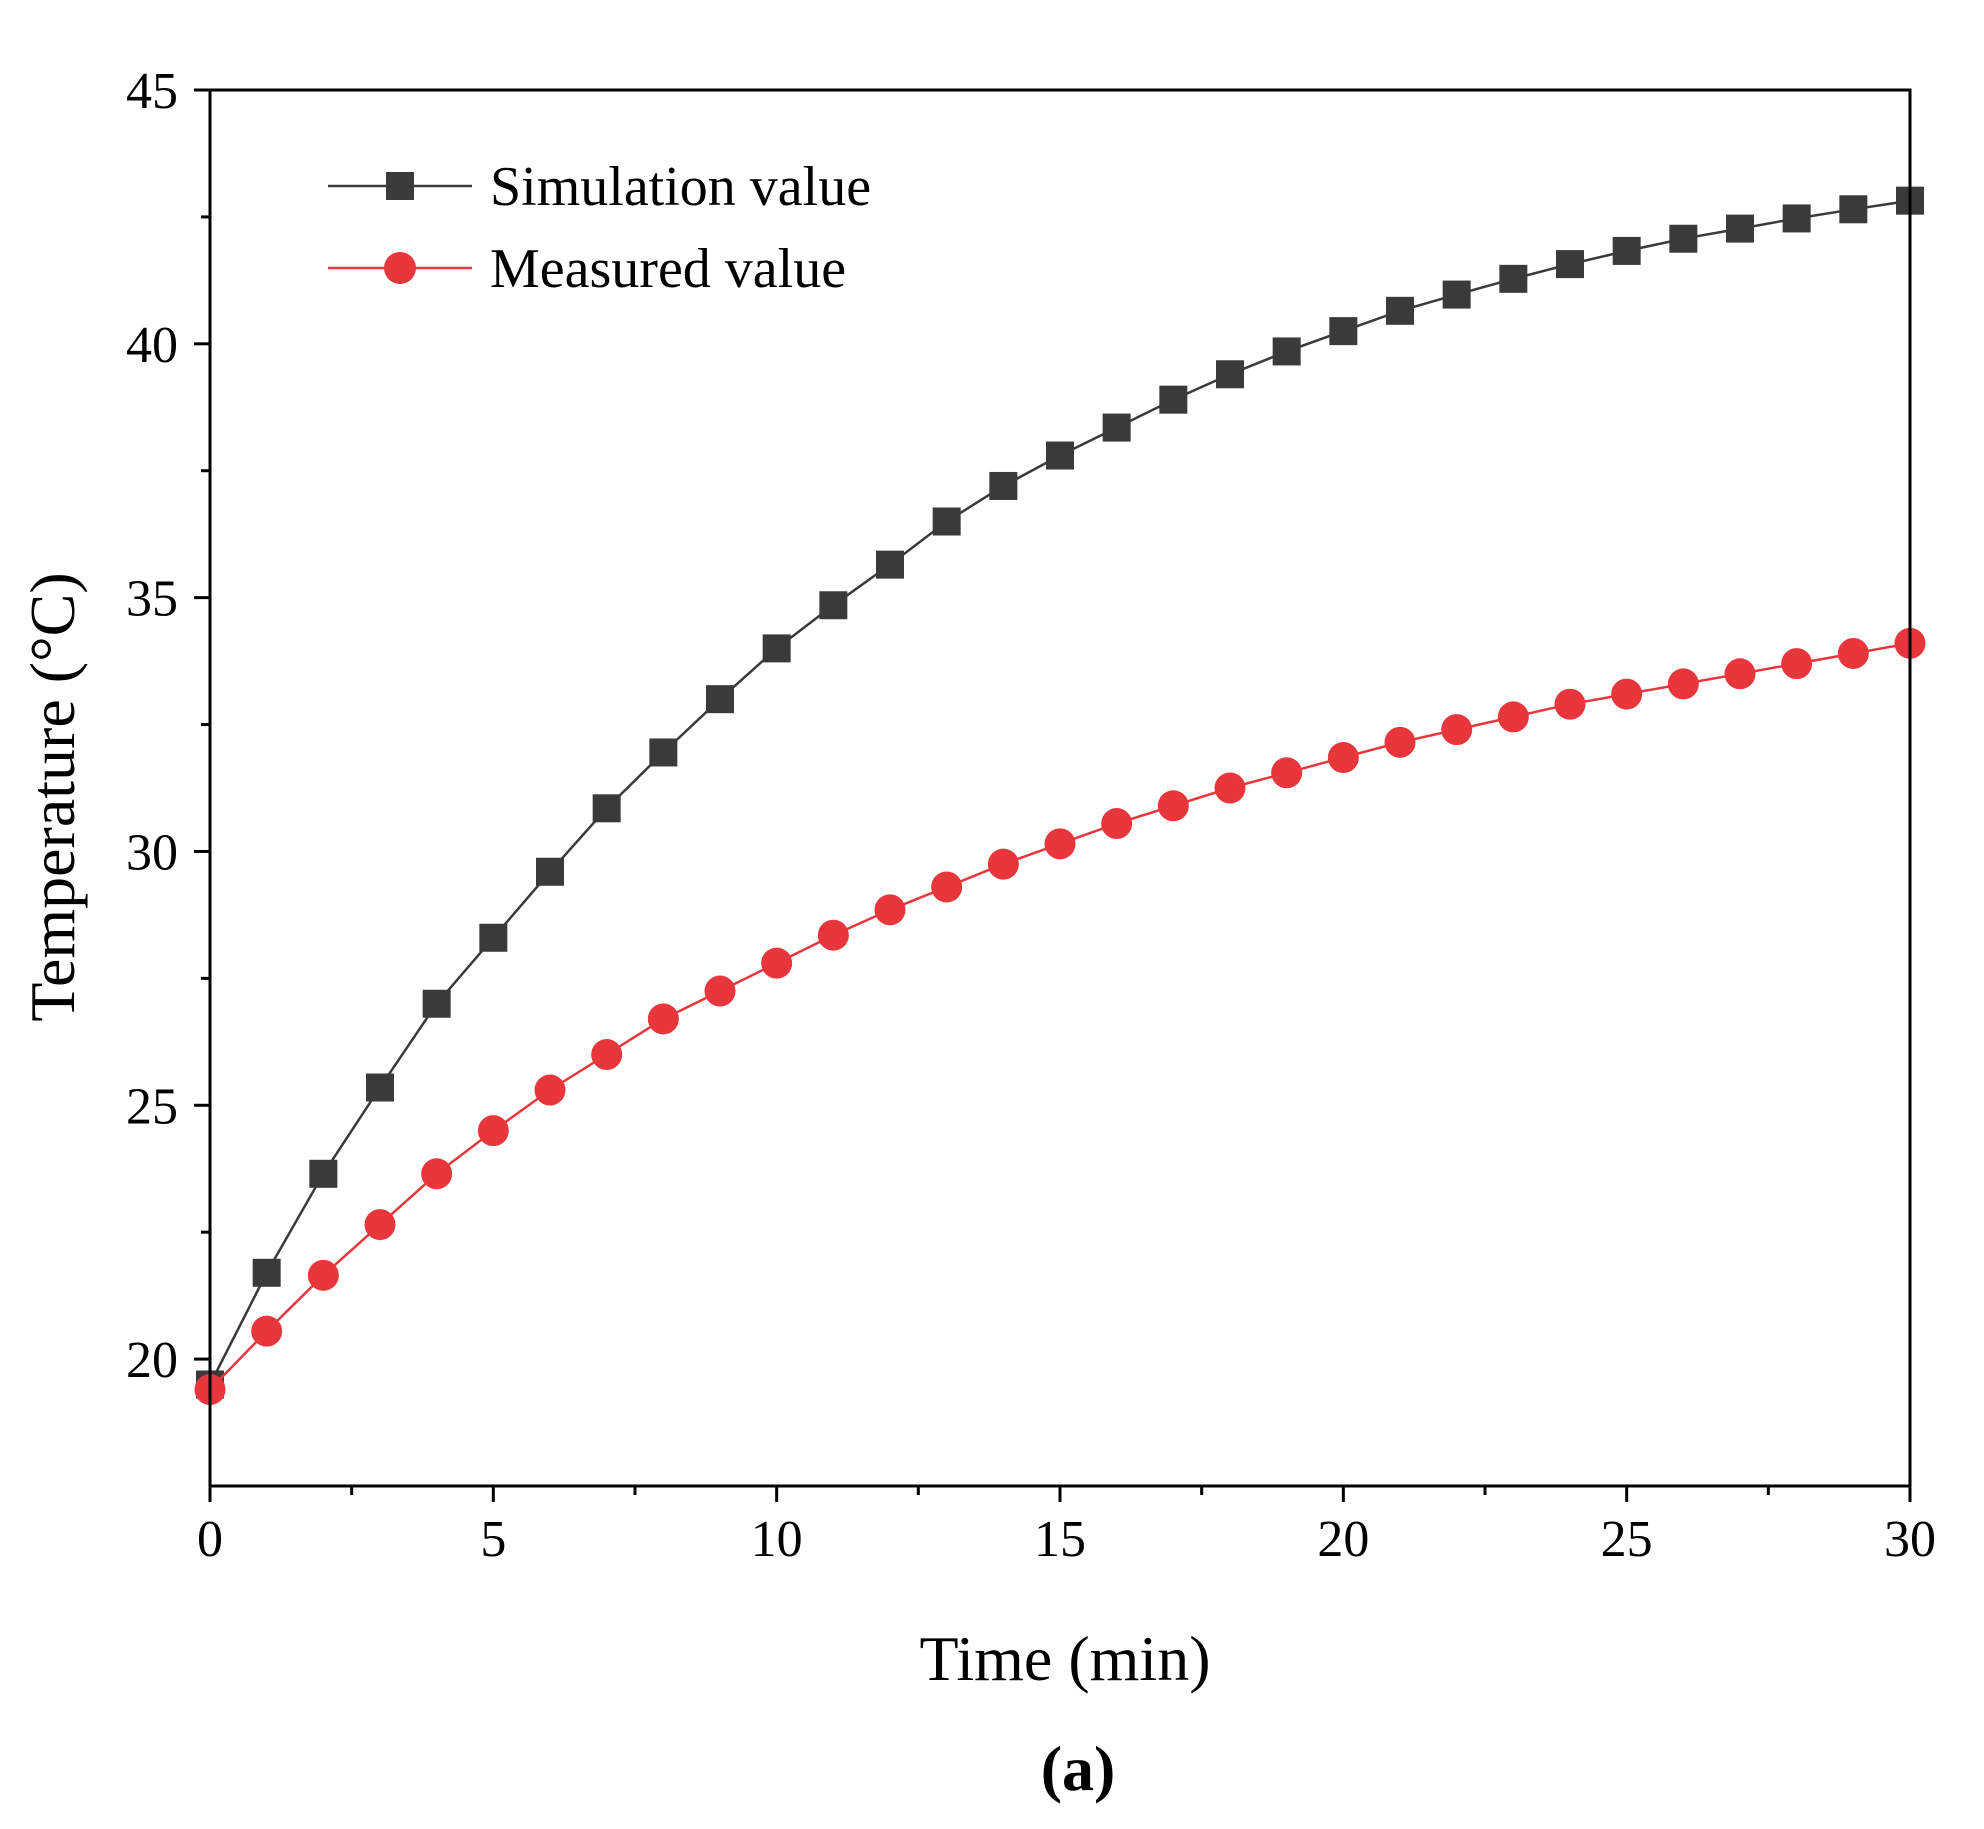 This screenshot has width=1984, height=1829. Describe the element at coordinates (493, 1539) in the screenshot. I see `x-tick-label: 5` at that location.